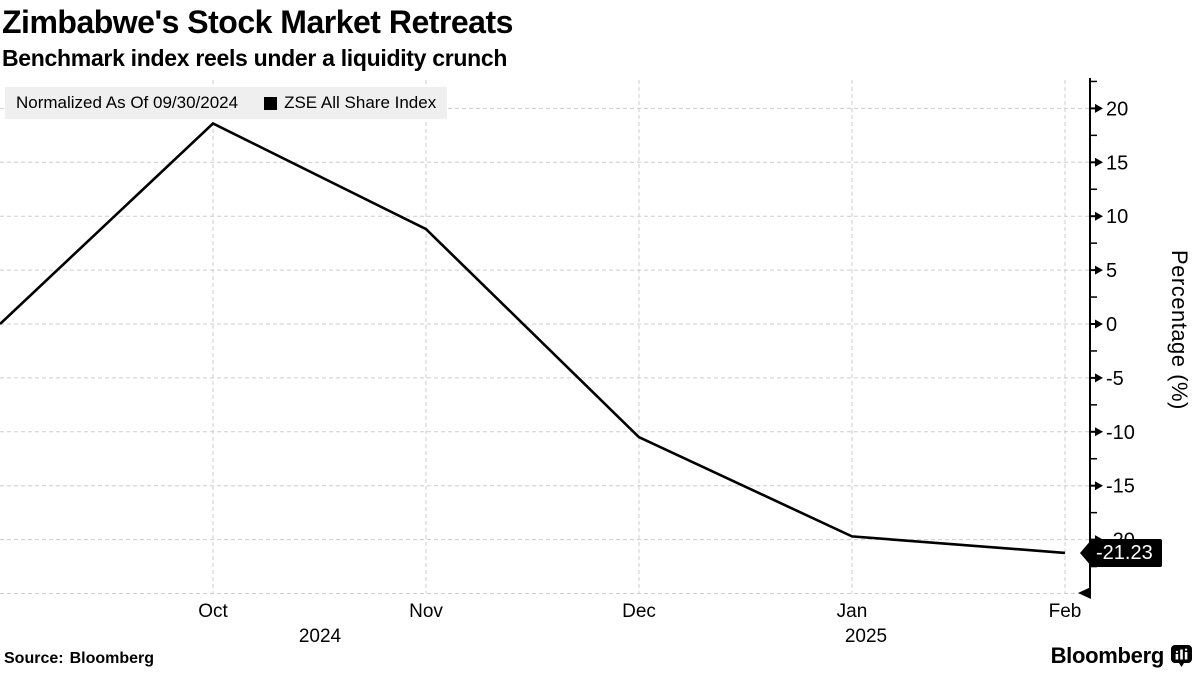 The image size is (1200, 675). Describe the element at coordinates (1179, 330) in the screenshot. I see `y-axis-title: Percentage (%)` at that location.